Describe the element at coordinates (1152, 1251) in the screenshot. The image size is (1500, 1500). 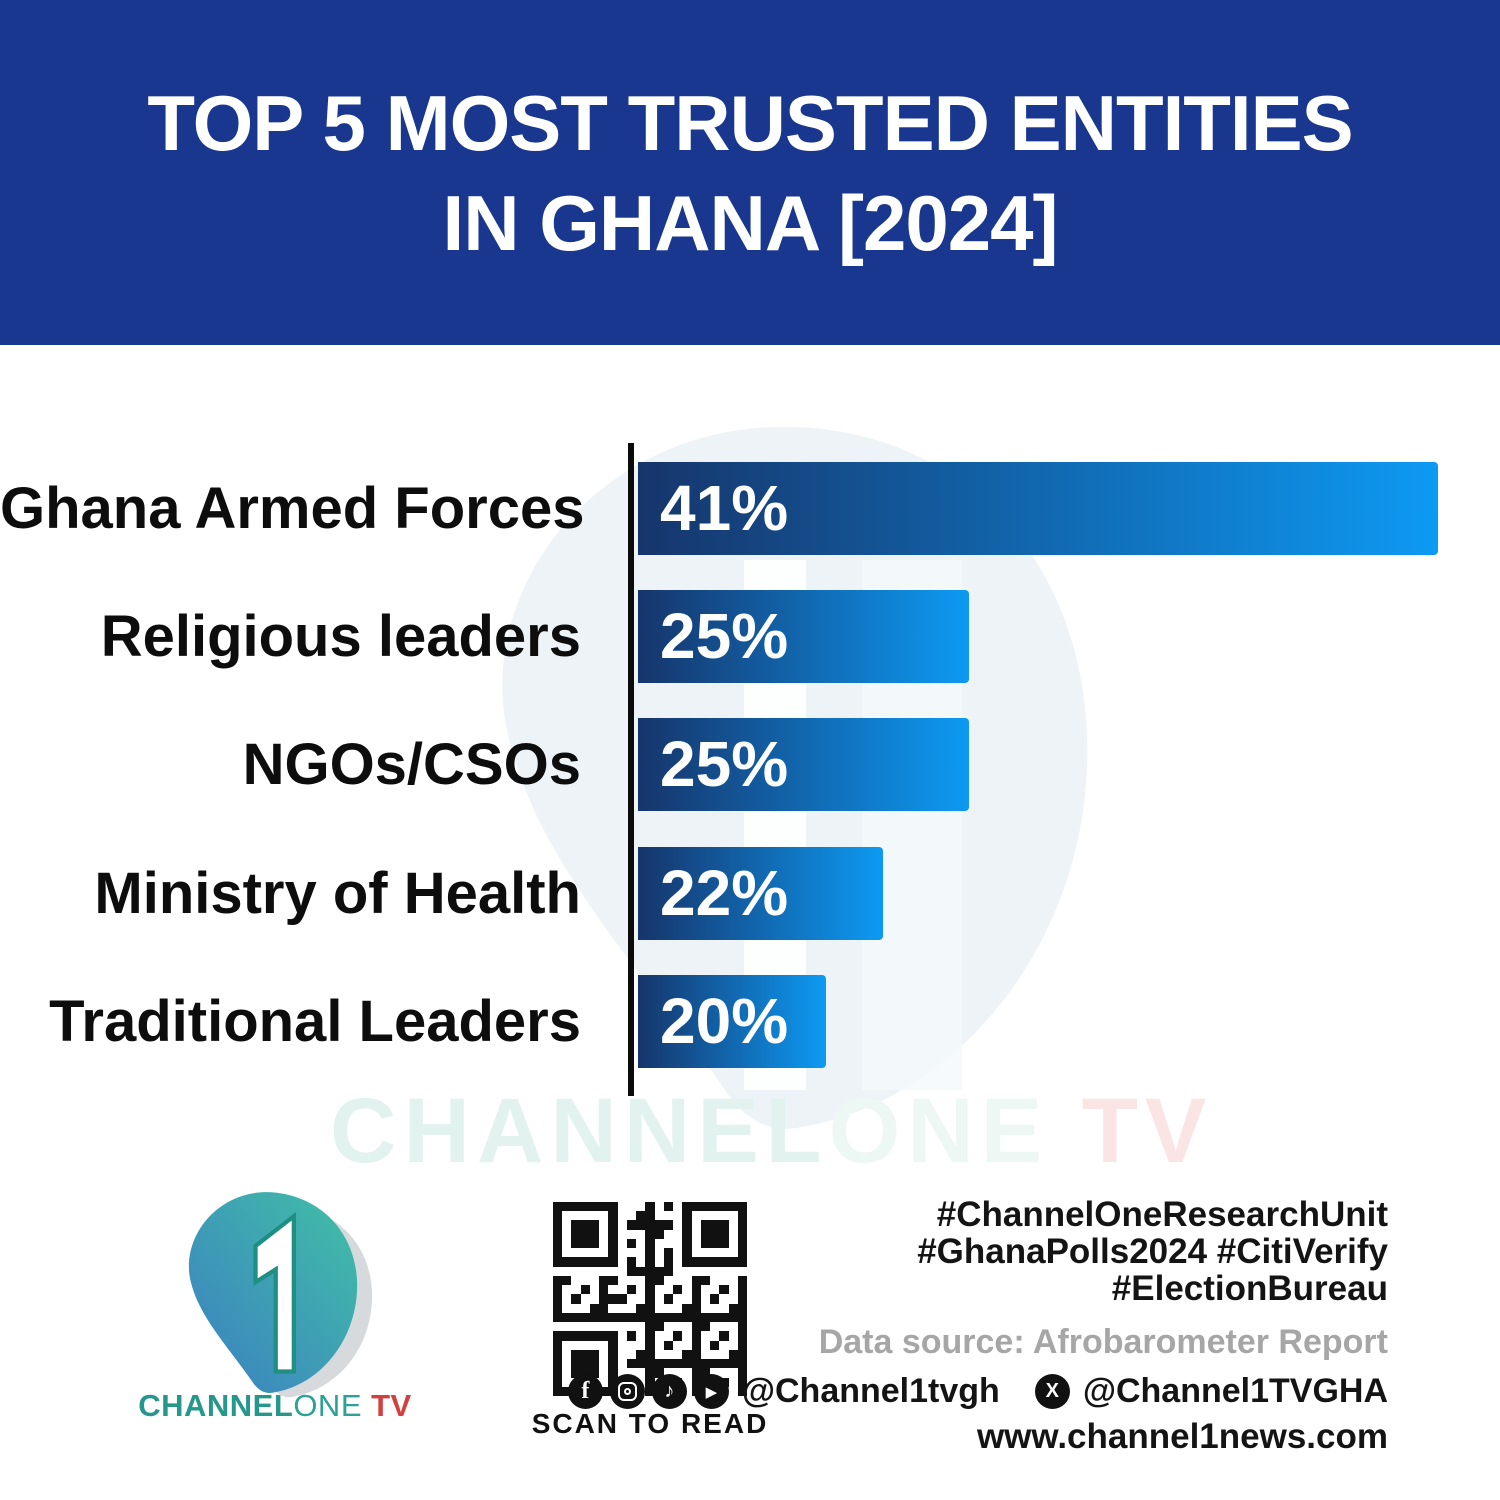
I see `hashtag-line: #GhanaPolls2024 #CitiVerify` at that location.